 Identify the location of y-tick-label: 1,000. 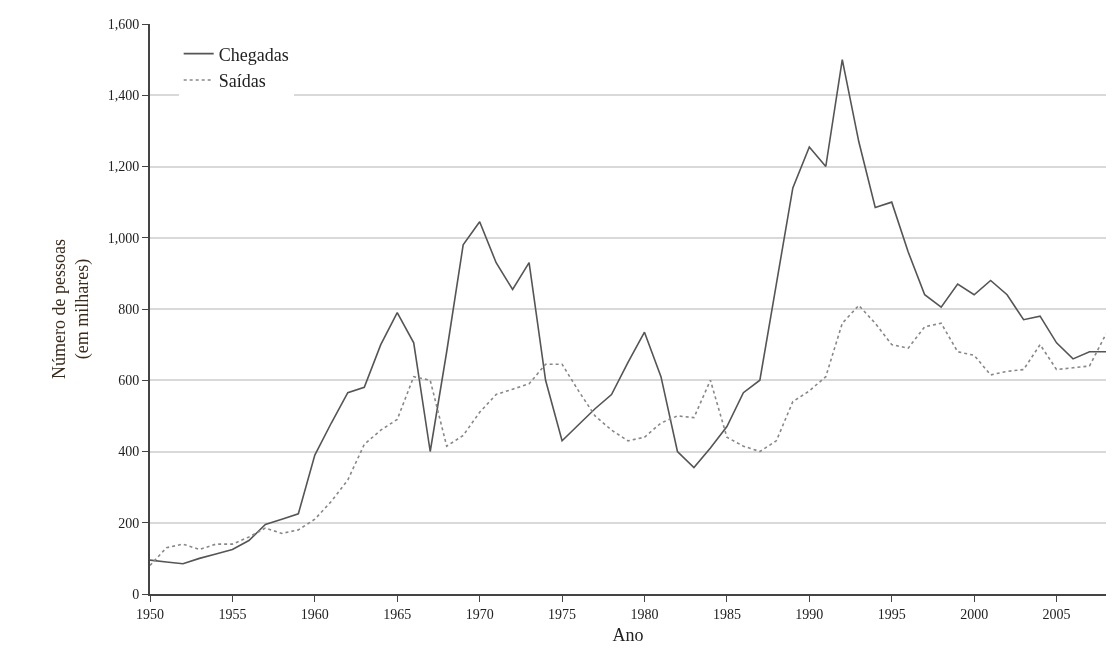
(123, 238).